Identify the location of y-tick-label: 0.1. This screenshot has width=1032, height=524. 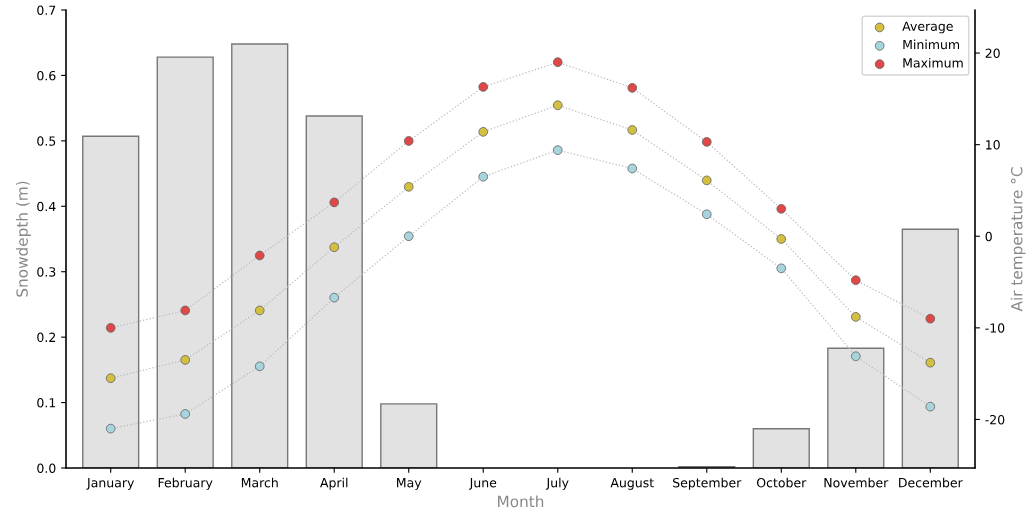
(46, 403).